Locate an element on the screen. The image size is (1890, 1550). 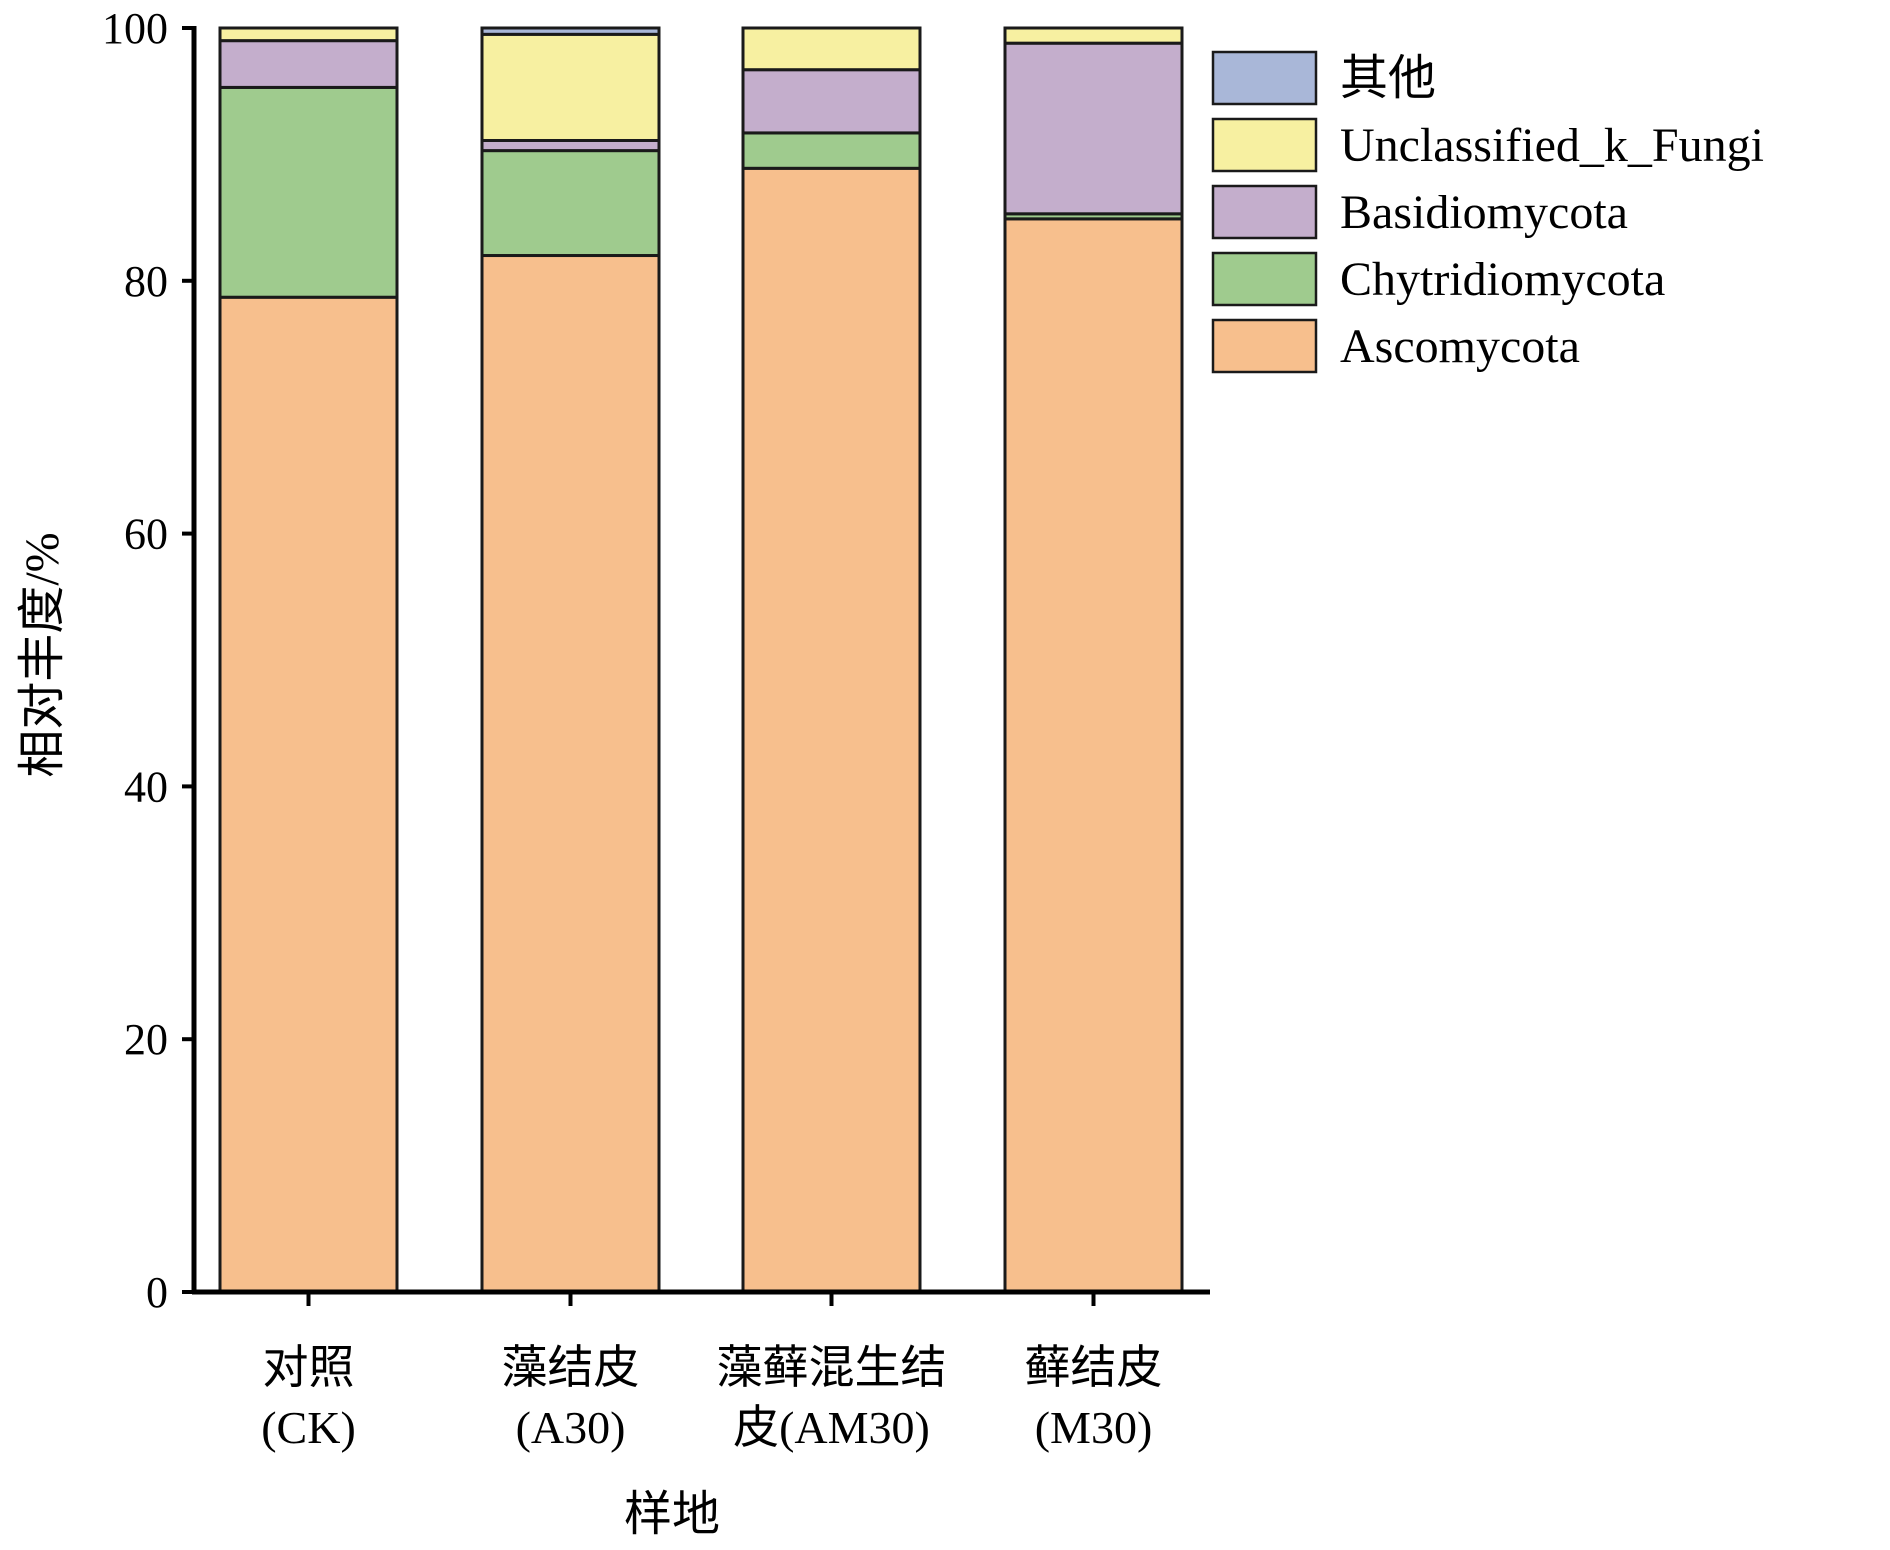
legend-swatch-basidiomycota is located at coordinates (1264, 212).